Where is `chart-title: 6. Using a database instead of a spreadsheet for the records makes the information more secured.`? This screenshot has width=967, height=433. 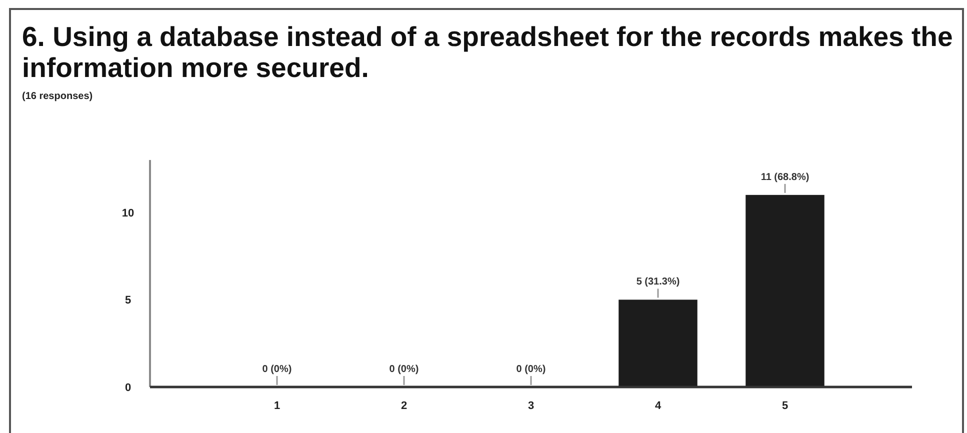
chart-title: 6. Using a database instead of a spreadsheet for the records makes the information more secured. is located at coordinates (487, 52).